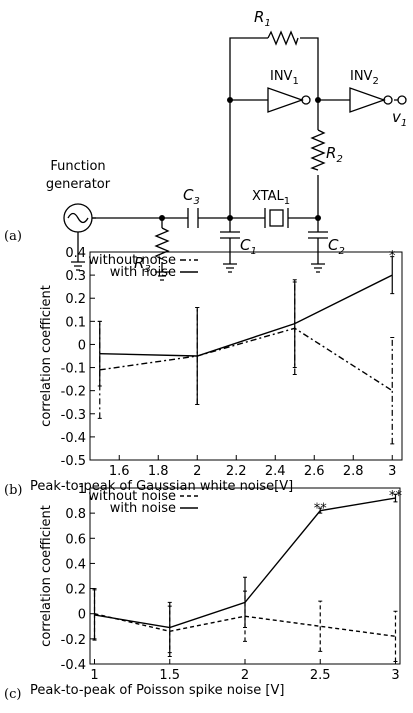 The image size is (413, 713). What do you see at coordinates (75, 276) in the screenshot?
I see `y-tick-label: 0.3` at bounding box center [75, 276].